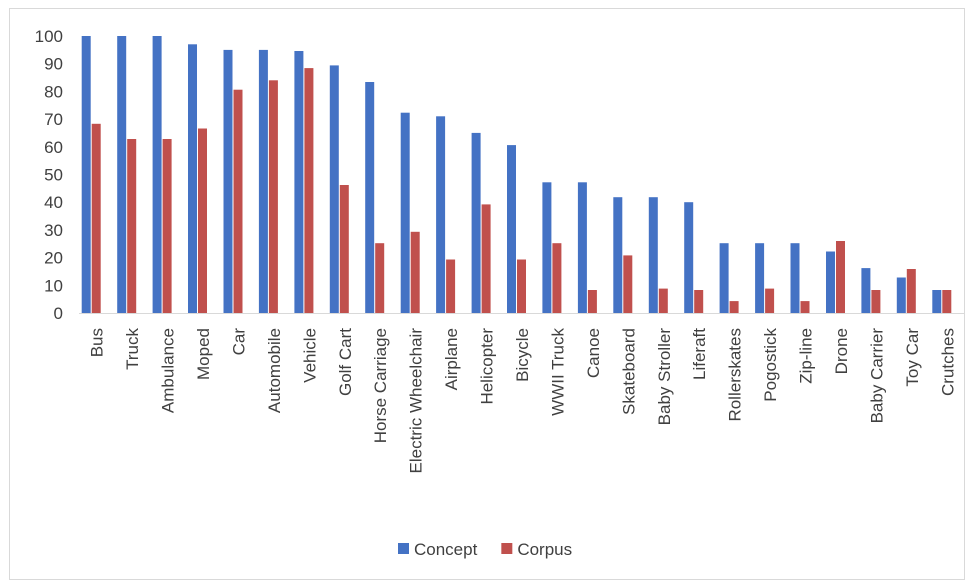  What do you see at coordinates (724, 278) in the screenshot?
I see `bar-concept-rollerskates` at bounding box center [724, 278].